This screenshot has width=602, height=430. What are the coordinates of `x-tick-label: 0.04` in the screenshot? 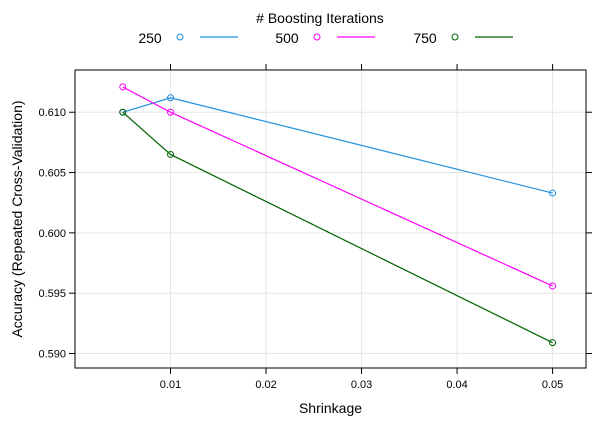 It's located at (456, 385).